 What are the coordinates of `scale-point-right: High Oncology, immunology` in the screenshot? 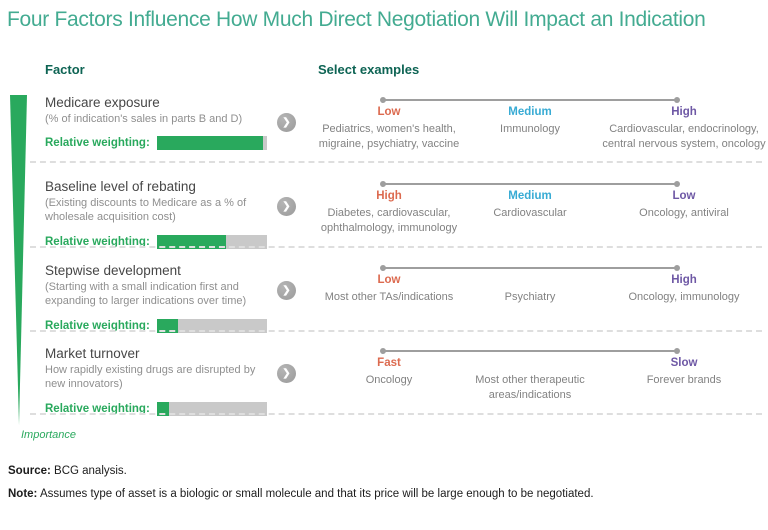 It's located at (684, 289).